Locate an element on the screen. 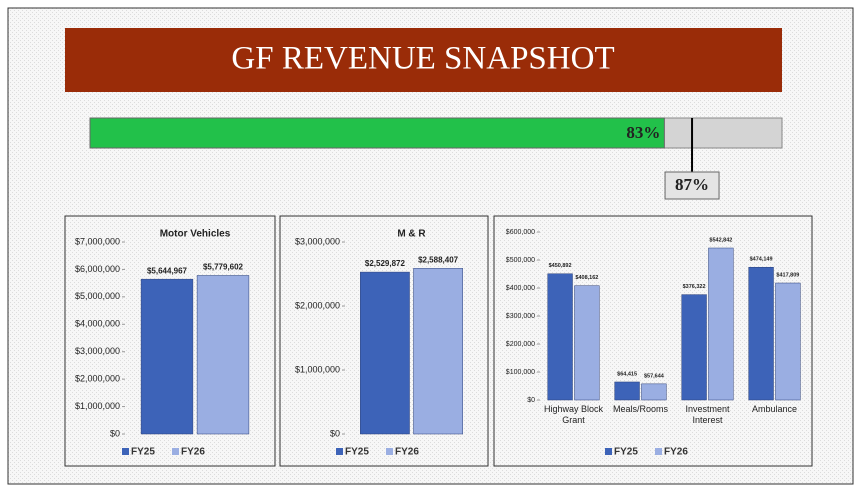  x-tick-label: Investment Interest is located at coordinates (707, 414).